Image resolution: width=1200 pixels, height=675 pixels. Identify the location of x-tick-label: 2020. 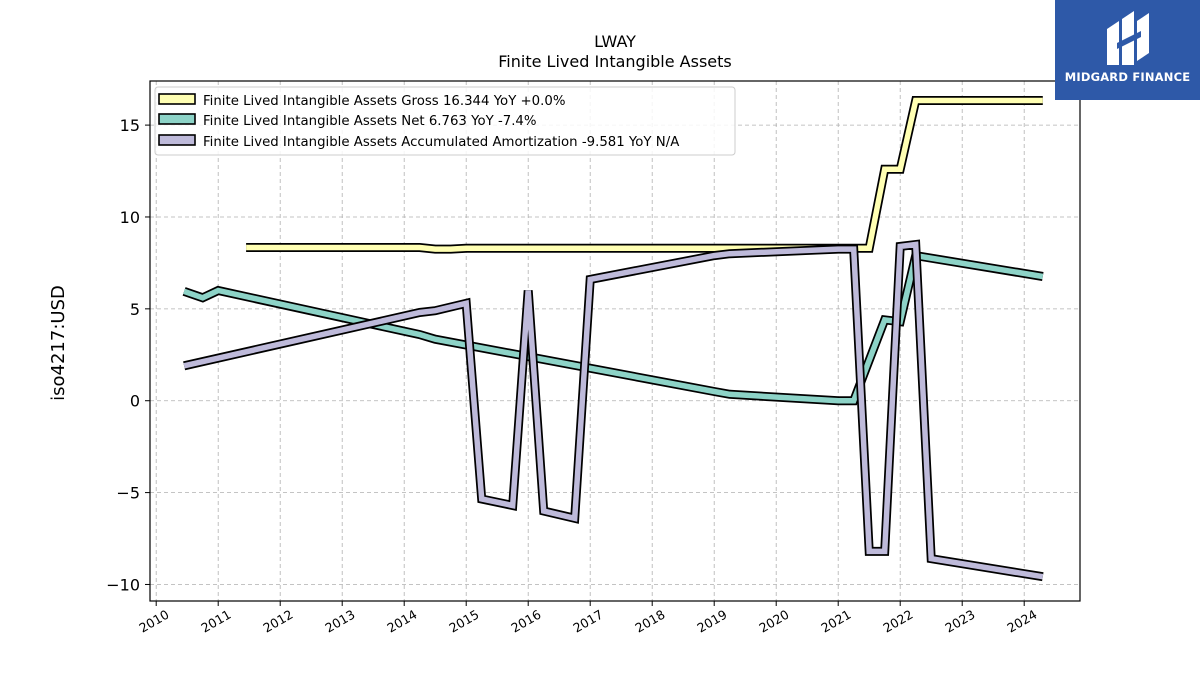
(773, 621).